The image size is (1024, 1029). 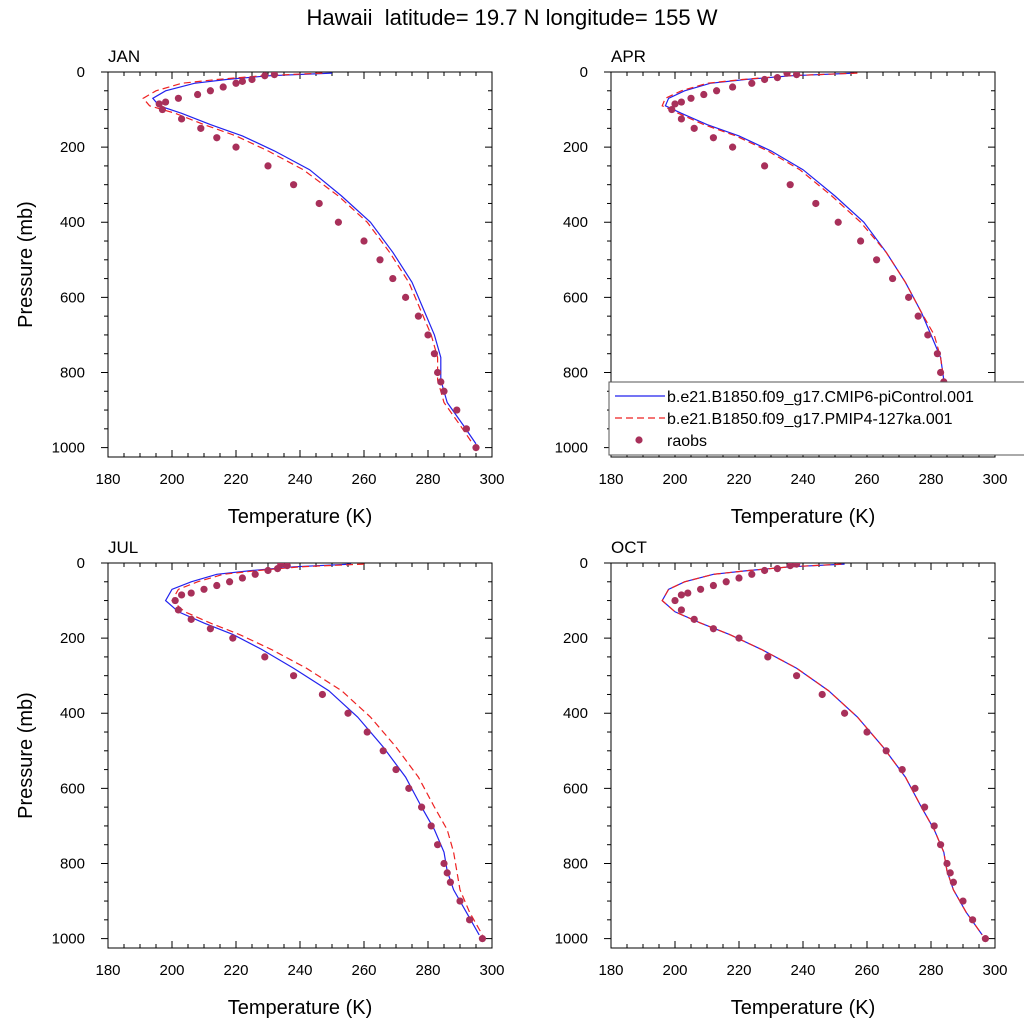 What do you see at coordinates (628, 56) in the screenshot?
I see `panel-label: APR` at bounding box center [628, 56].